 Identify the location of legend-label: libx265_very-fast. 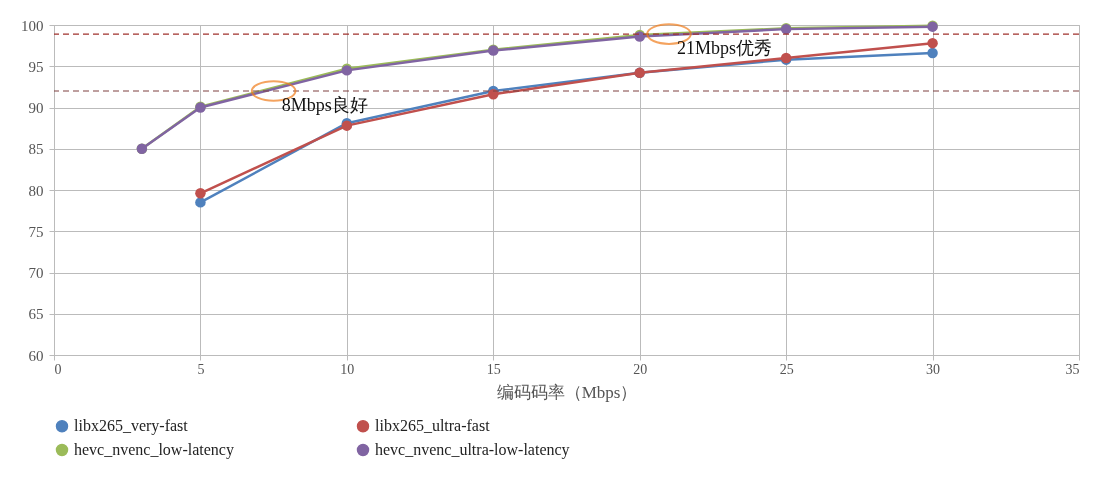
(131, 426).